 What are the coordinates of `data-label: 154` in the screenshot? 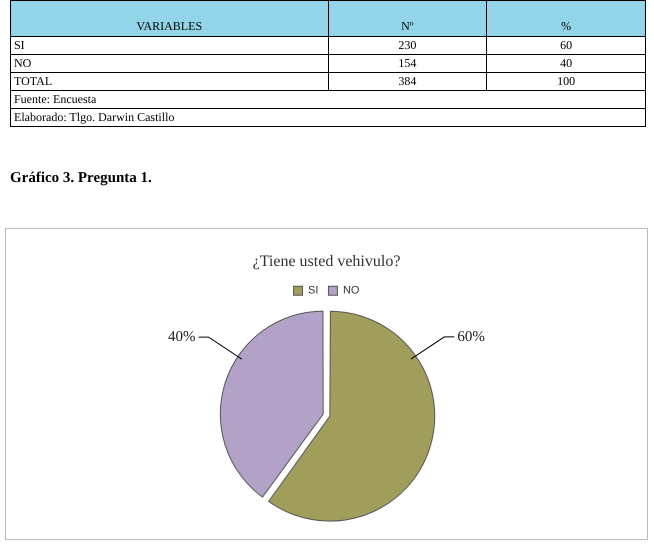 It's located at (407, 63).